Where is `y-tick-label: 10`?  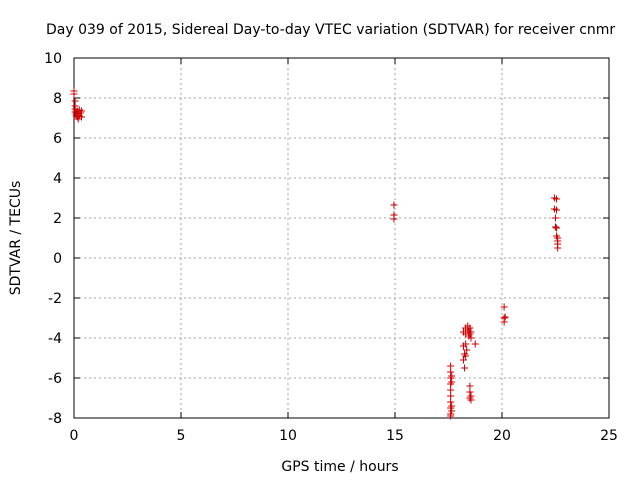
y-tick-label: 10 is located at coordinates (53, 59).